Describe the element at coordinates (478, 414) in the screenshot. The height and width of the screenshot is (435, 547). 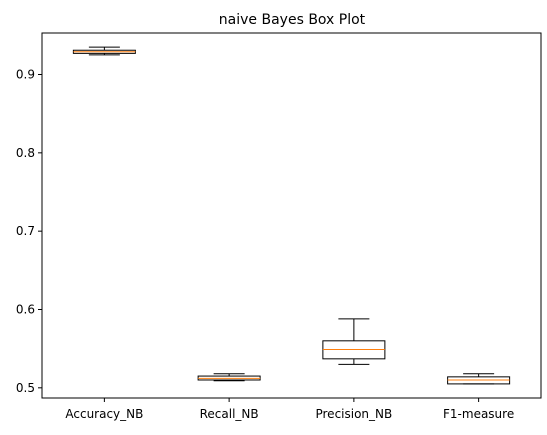
I see `x-tick-label: F1-measure` at that location.